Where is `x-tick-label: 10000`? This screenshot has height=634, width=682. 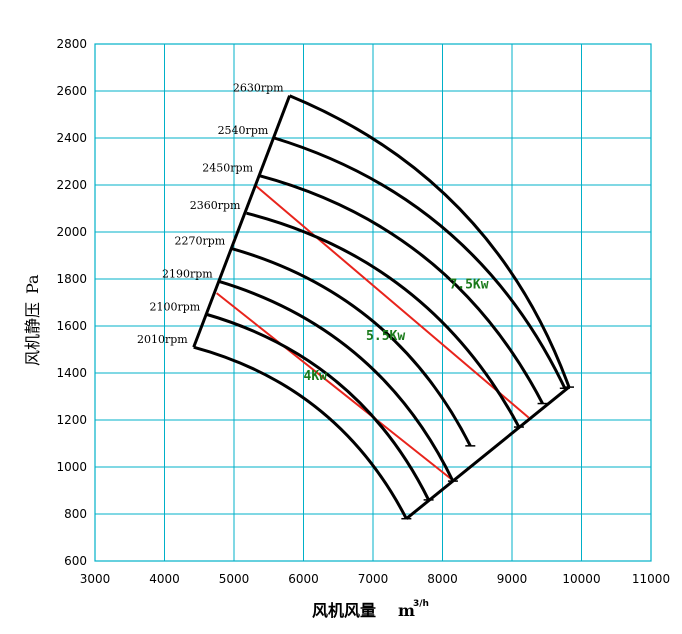
x-tick-label: 10000 is located at coordinates (581, 579).